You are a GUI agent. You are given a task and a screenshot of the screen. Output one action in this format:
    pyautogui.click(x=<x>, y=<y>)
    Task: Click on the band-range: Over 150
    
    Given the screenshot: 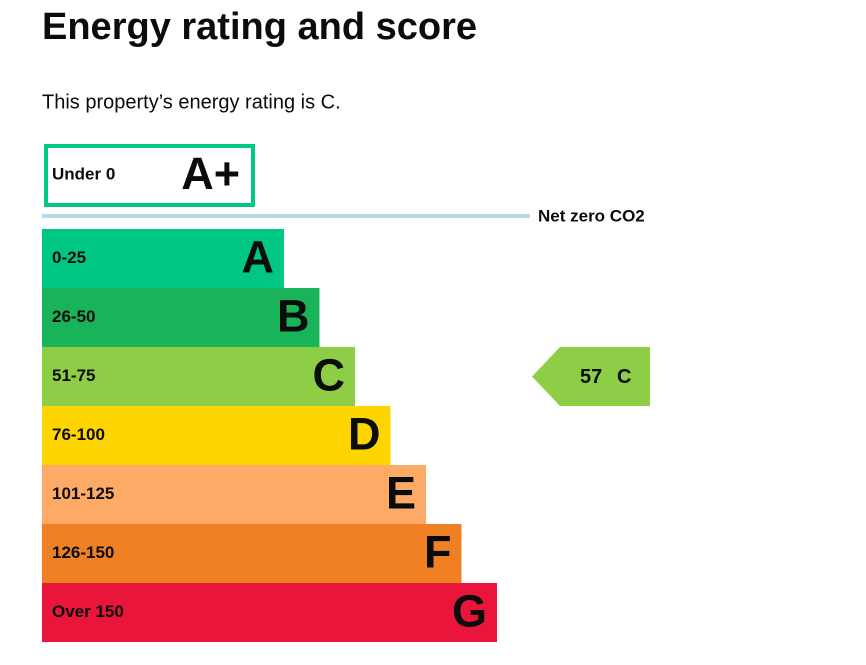 What is the action you would take?
    pyautogui.click(x=88, y=611)
    